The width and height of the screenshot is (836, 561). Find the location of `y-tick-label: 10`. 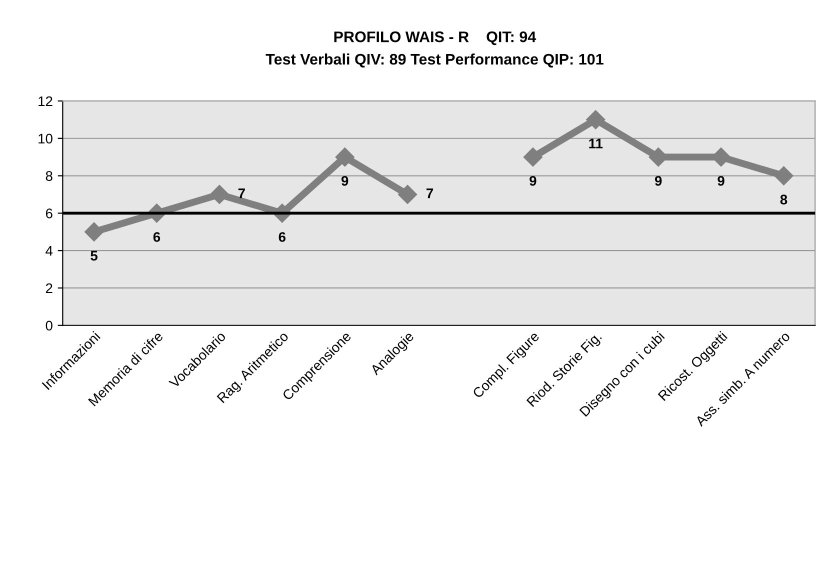

y-tick-label: 10 is located at coordinates (45, 139).